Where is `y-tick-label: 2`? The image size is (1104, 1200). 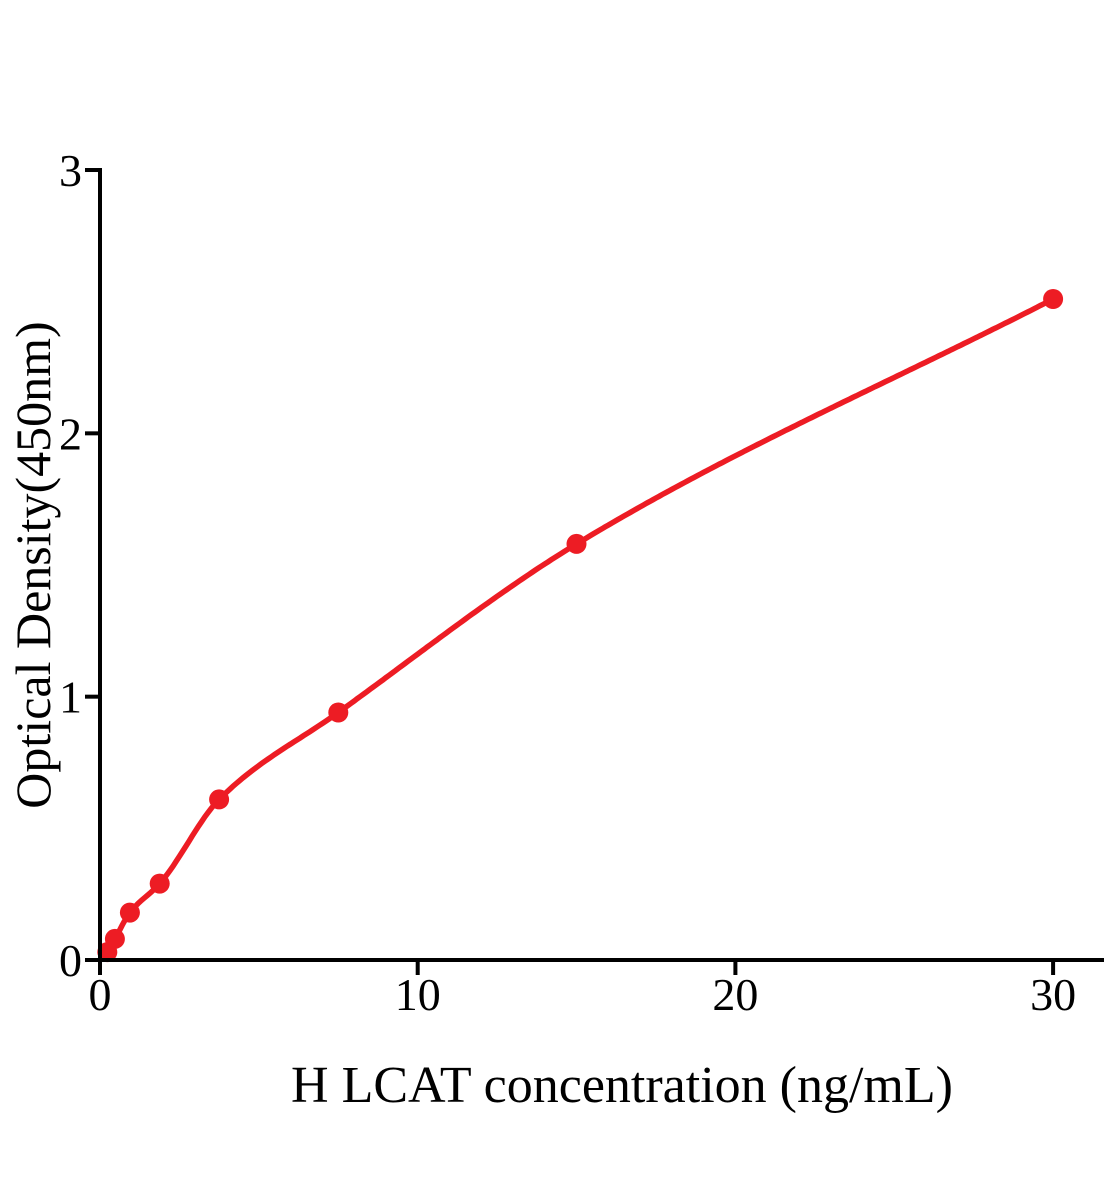
y-tick-label: 2 is located at coordinates (70, 433).